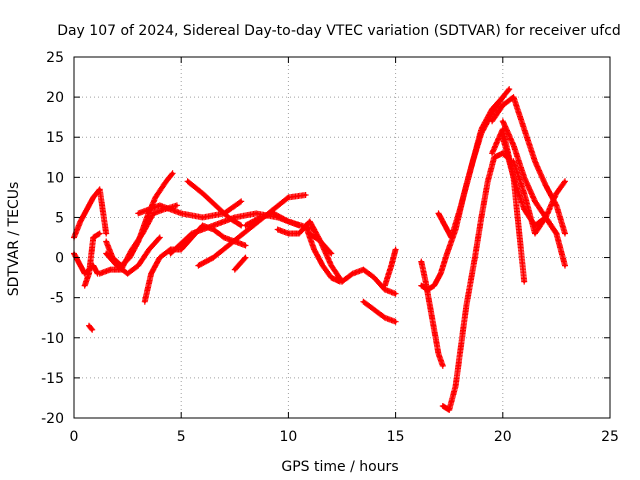  Describe the element at coordinates (181, 437) in the screenshot. I see `x-tick-label: 5` at that location.